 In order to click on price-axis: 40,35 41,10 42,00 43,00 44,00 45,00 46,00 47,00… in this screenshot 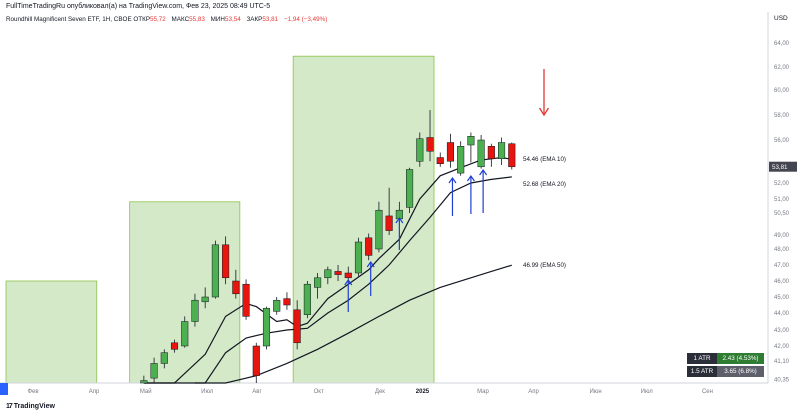, I will do `click(782, 212)`.